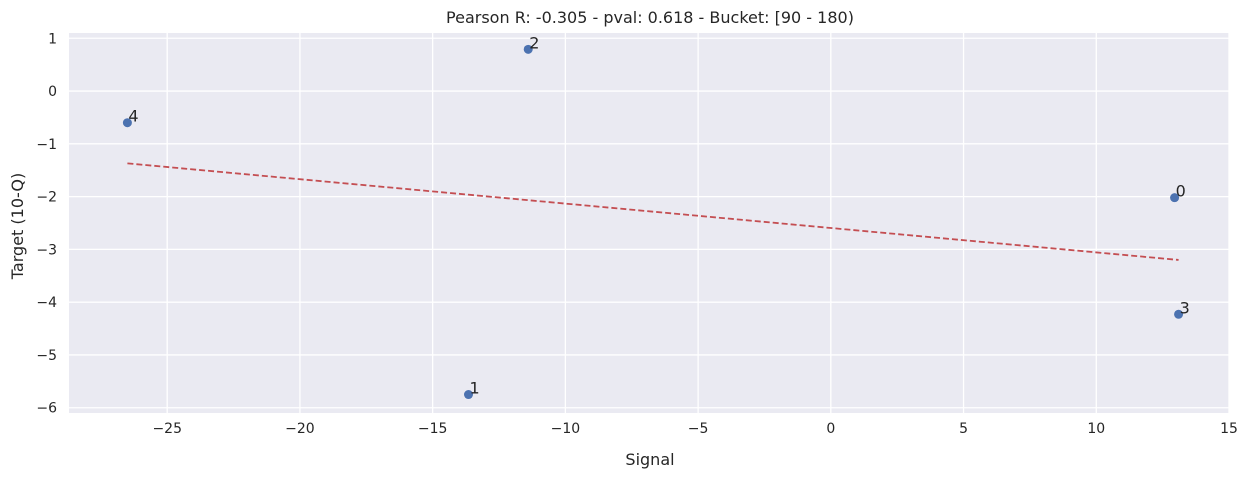  I want to click on x-tick-label: 5, so click(963, 429).